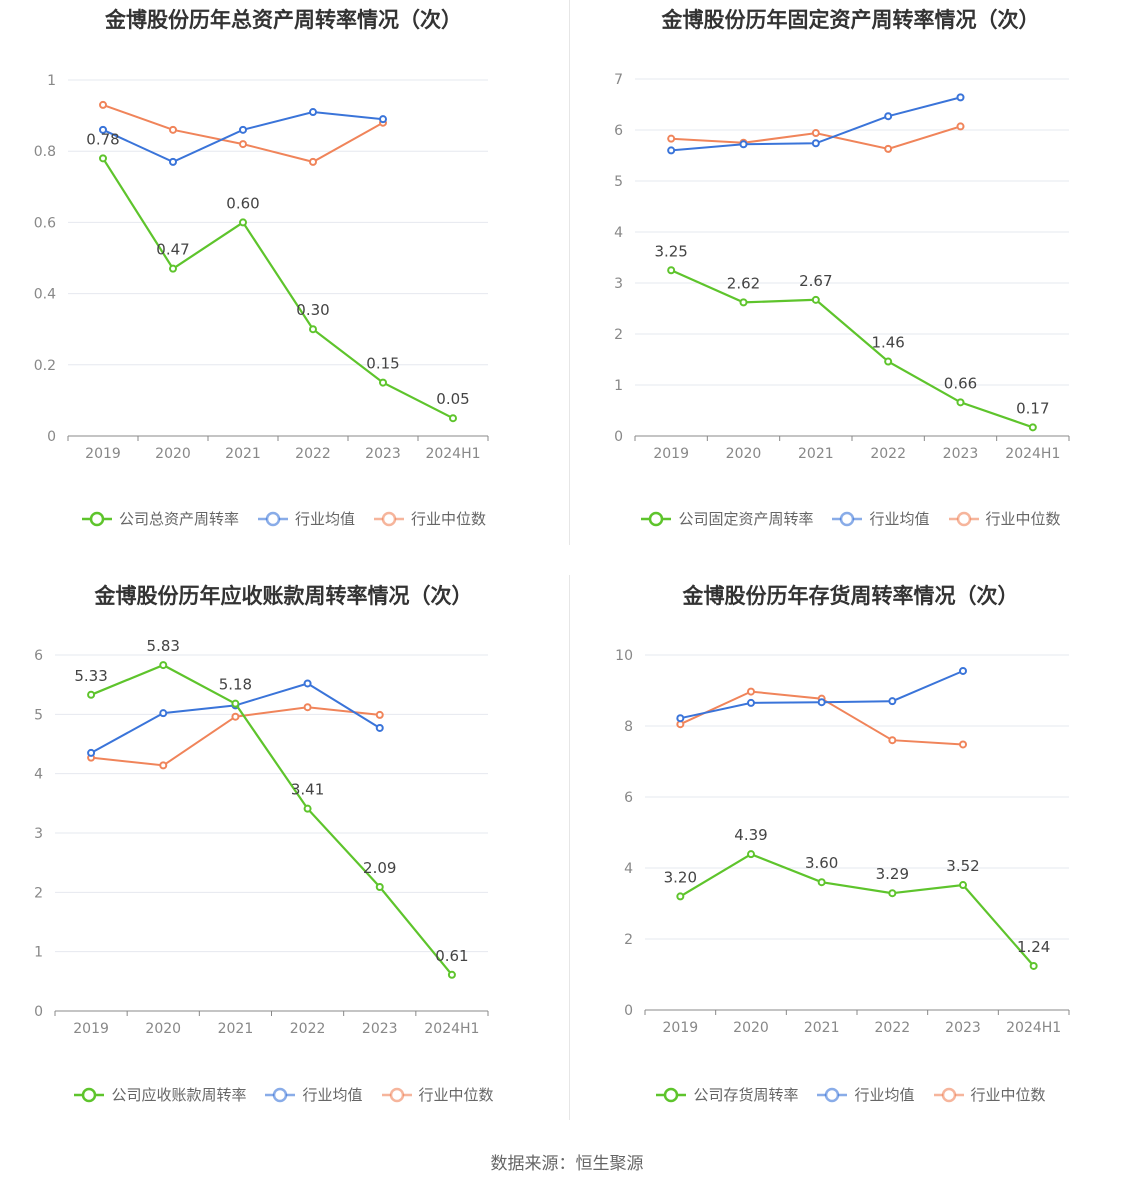  I want to click on data-label: 3.25, so click(670, 251).